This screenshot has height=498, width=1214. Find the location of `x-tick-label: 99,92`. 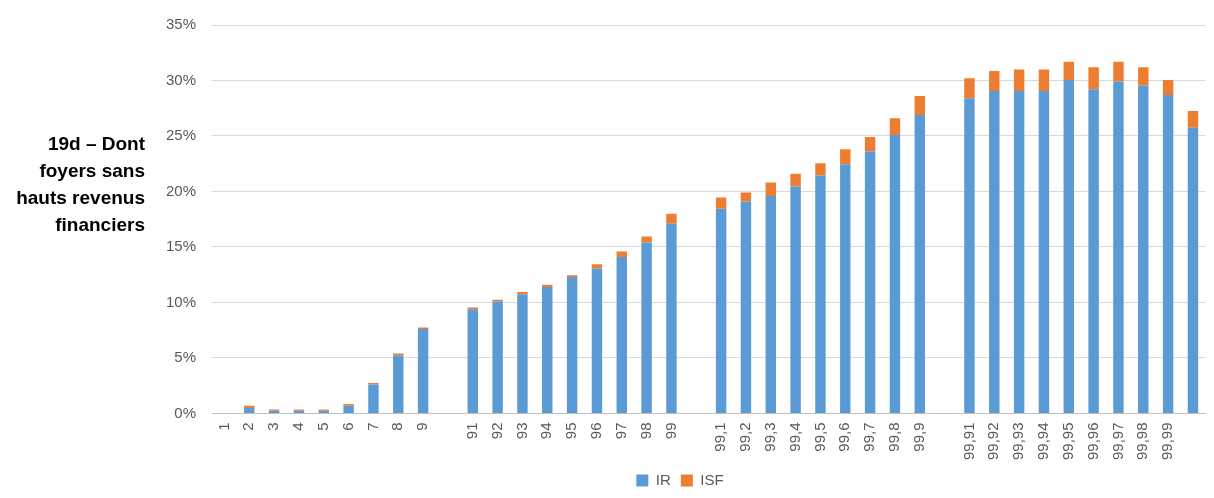

x-tick-label: 99,92 is located at coordinates (993, 441).